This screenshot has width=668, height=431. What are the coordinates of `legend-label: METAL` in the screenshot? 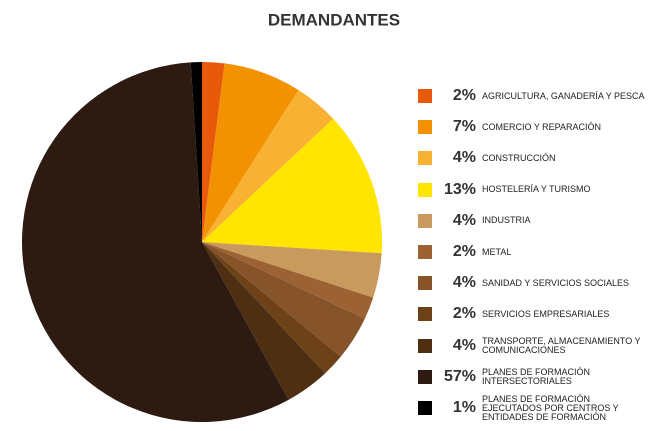 It's located at (497, 251).